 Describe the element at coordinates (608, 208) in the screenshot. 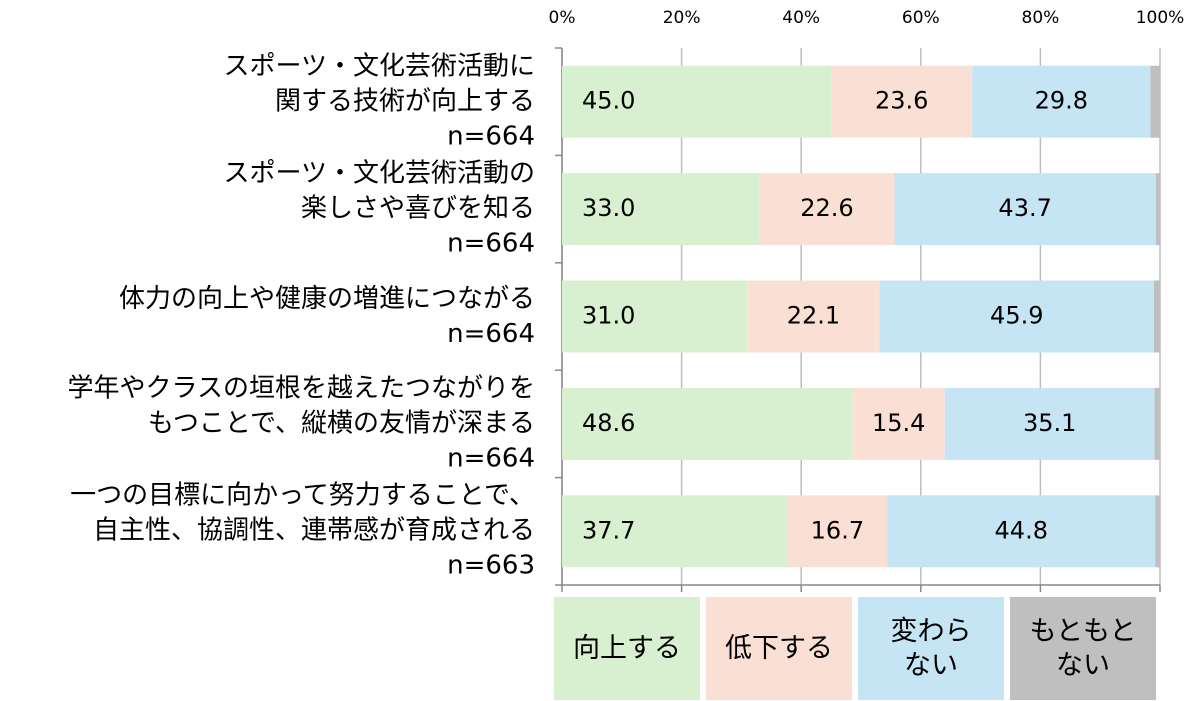

I see `value-label: 33.0` at that location.